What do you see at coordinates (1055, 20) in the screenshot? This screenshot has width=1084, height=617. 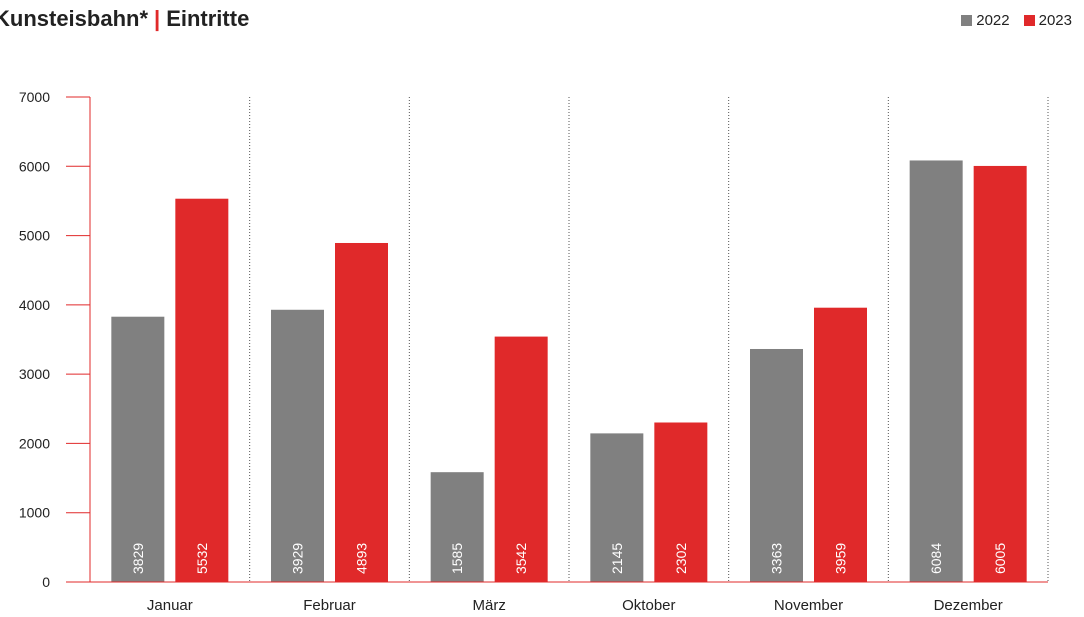 I see `legend-label-2023: 2023` at bounding box center [1055, 20].